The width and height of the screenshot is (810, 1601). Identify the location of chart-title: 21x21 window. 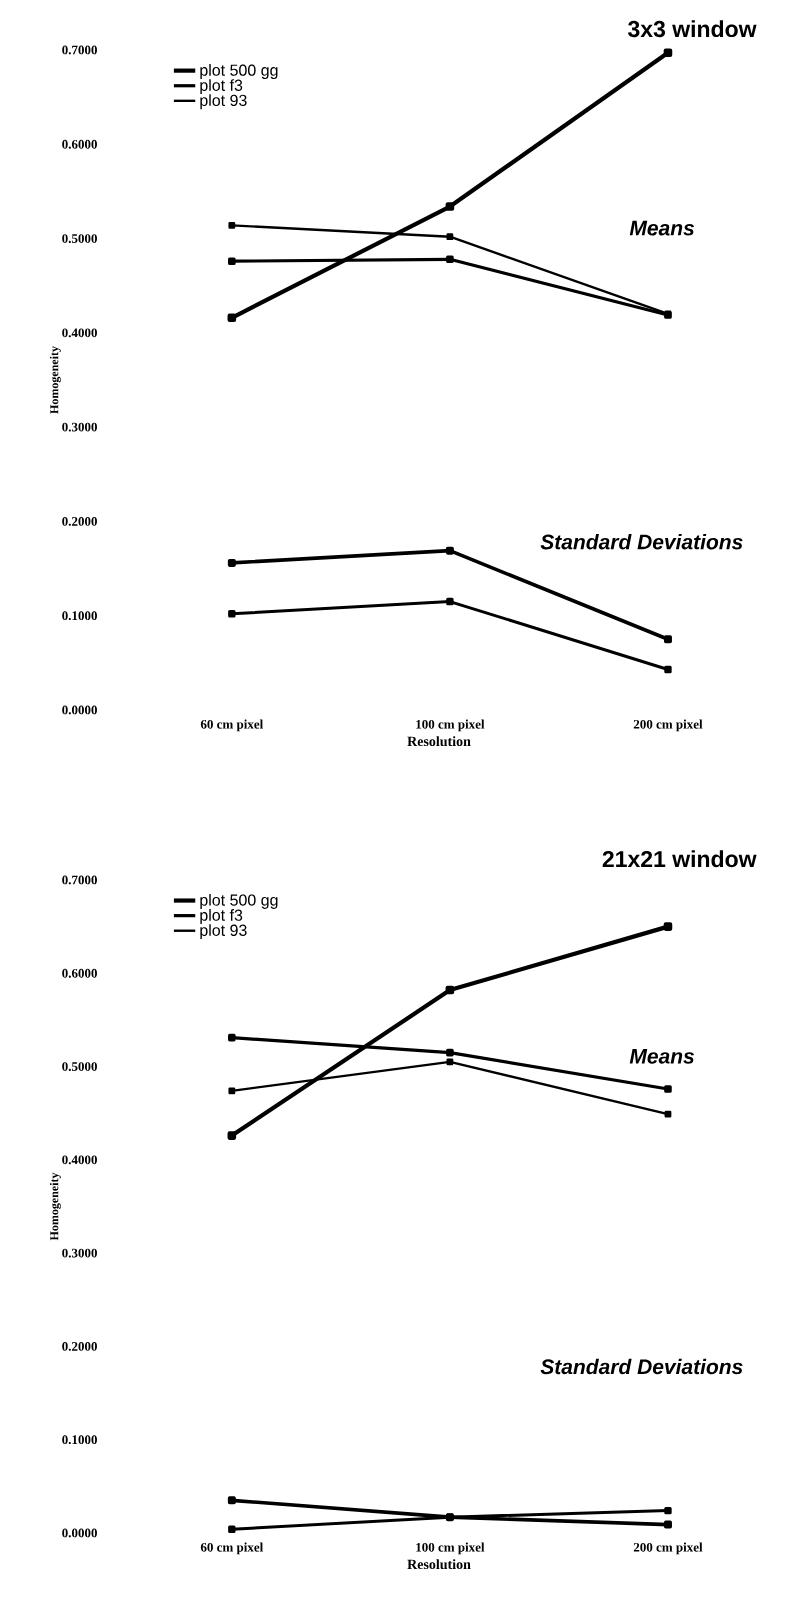
(679, 859).